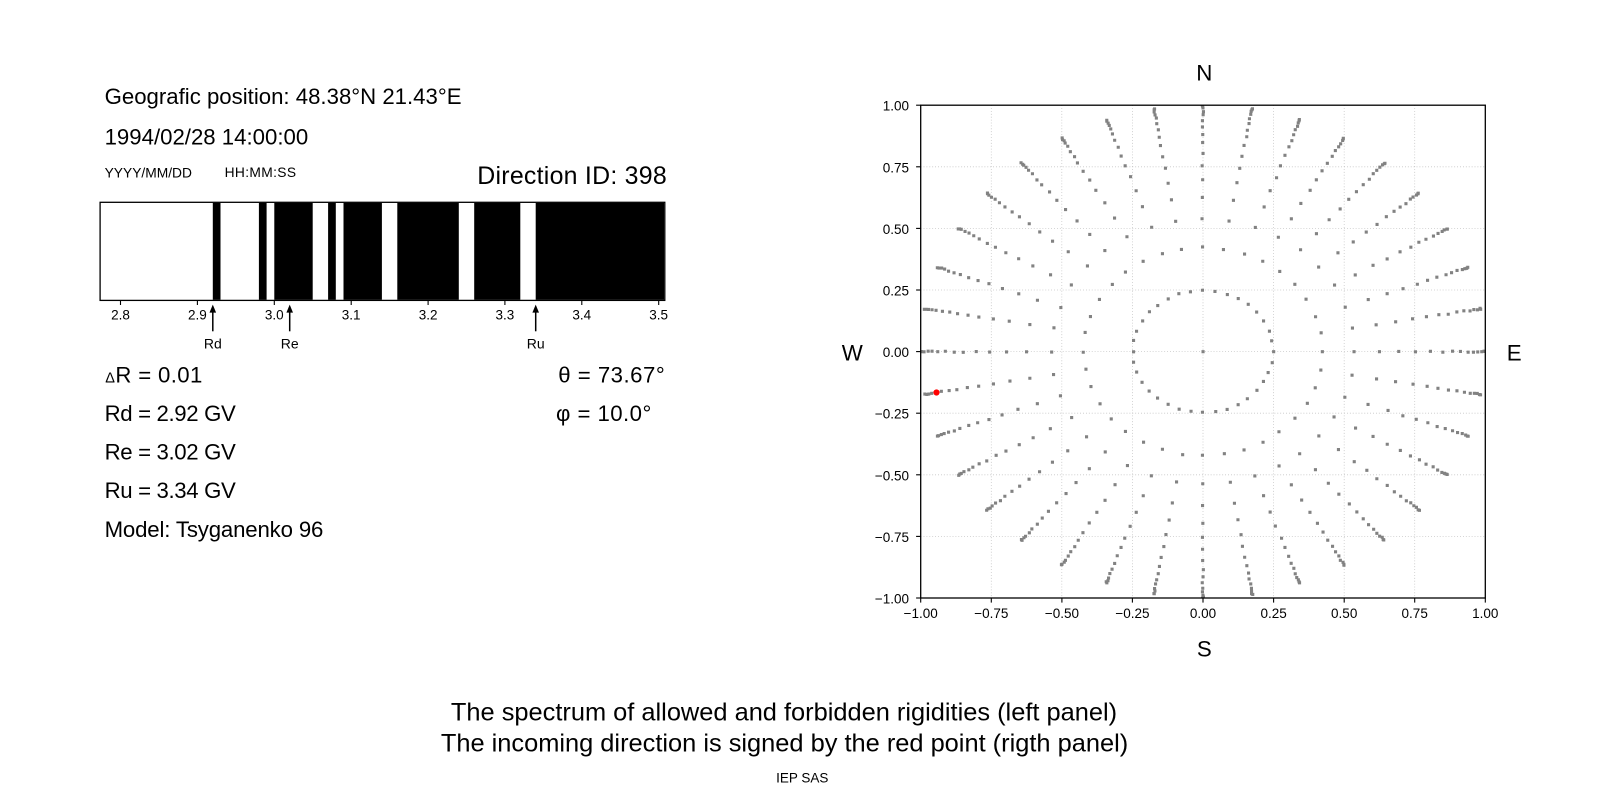  What do you see at coordinates (153, 374) in the screenshot?
I see `svg-text: ΔR = 0.01` at bounding box center [153, 374].